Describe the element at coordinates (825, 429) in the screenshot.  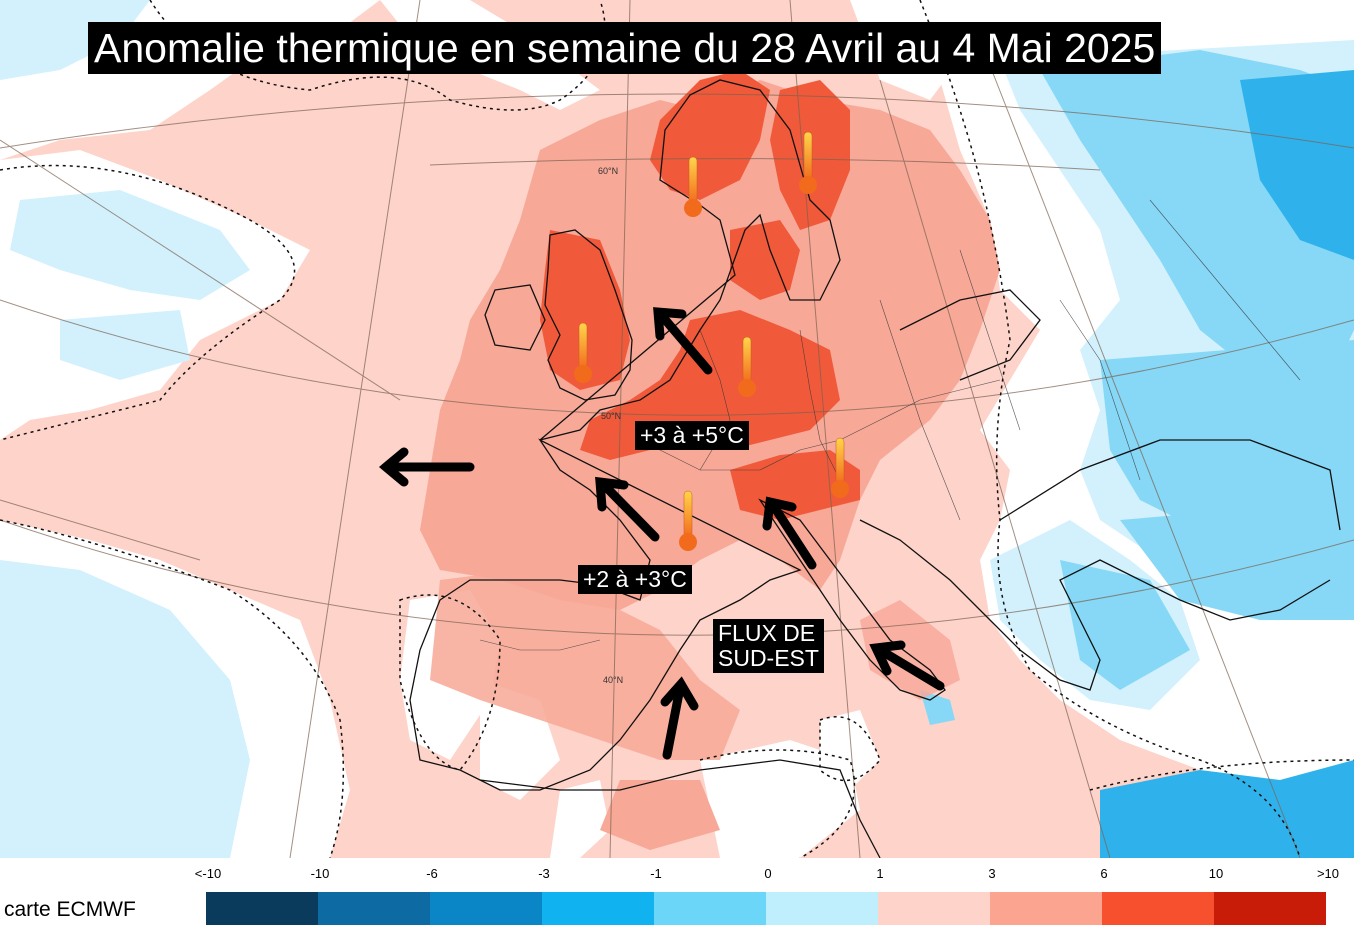
I see `meridian-e10` at that location.